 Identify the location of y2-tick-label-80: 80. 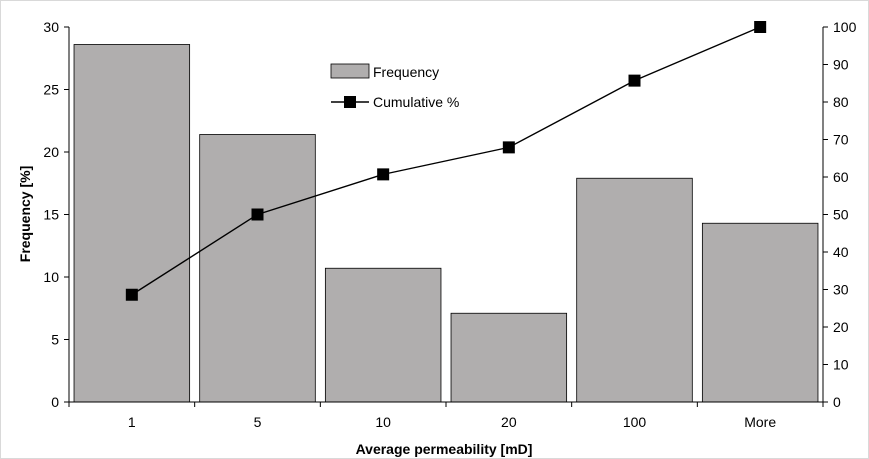
(841, 102).